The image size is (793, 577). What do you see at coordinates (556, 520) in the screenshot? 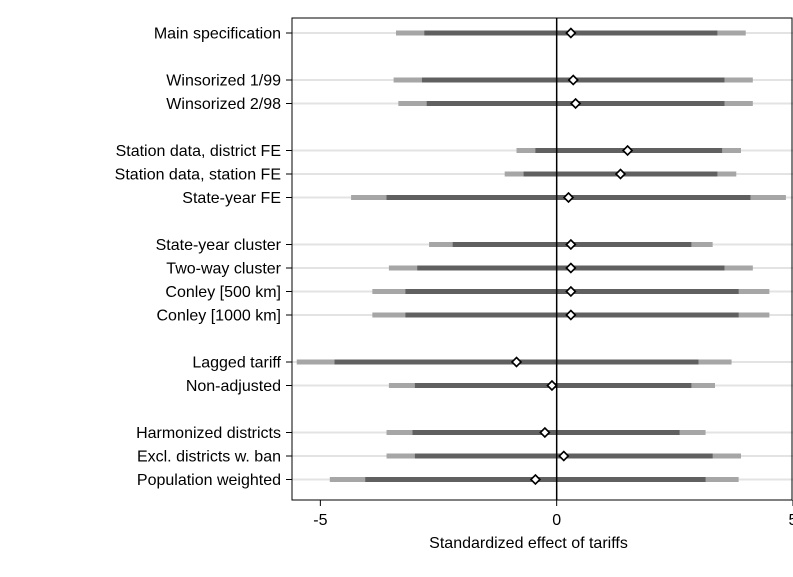
I see `x-tick-label: 0` at bounding box center [556, 520].